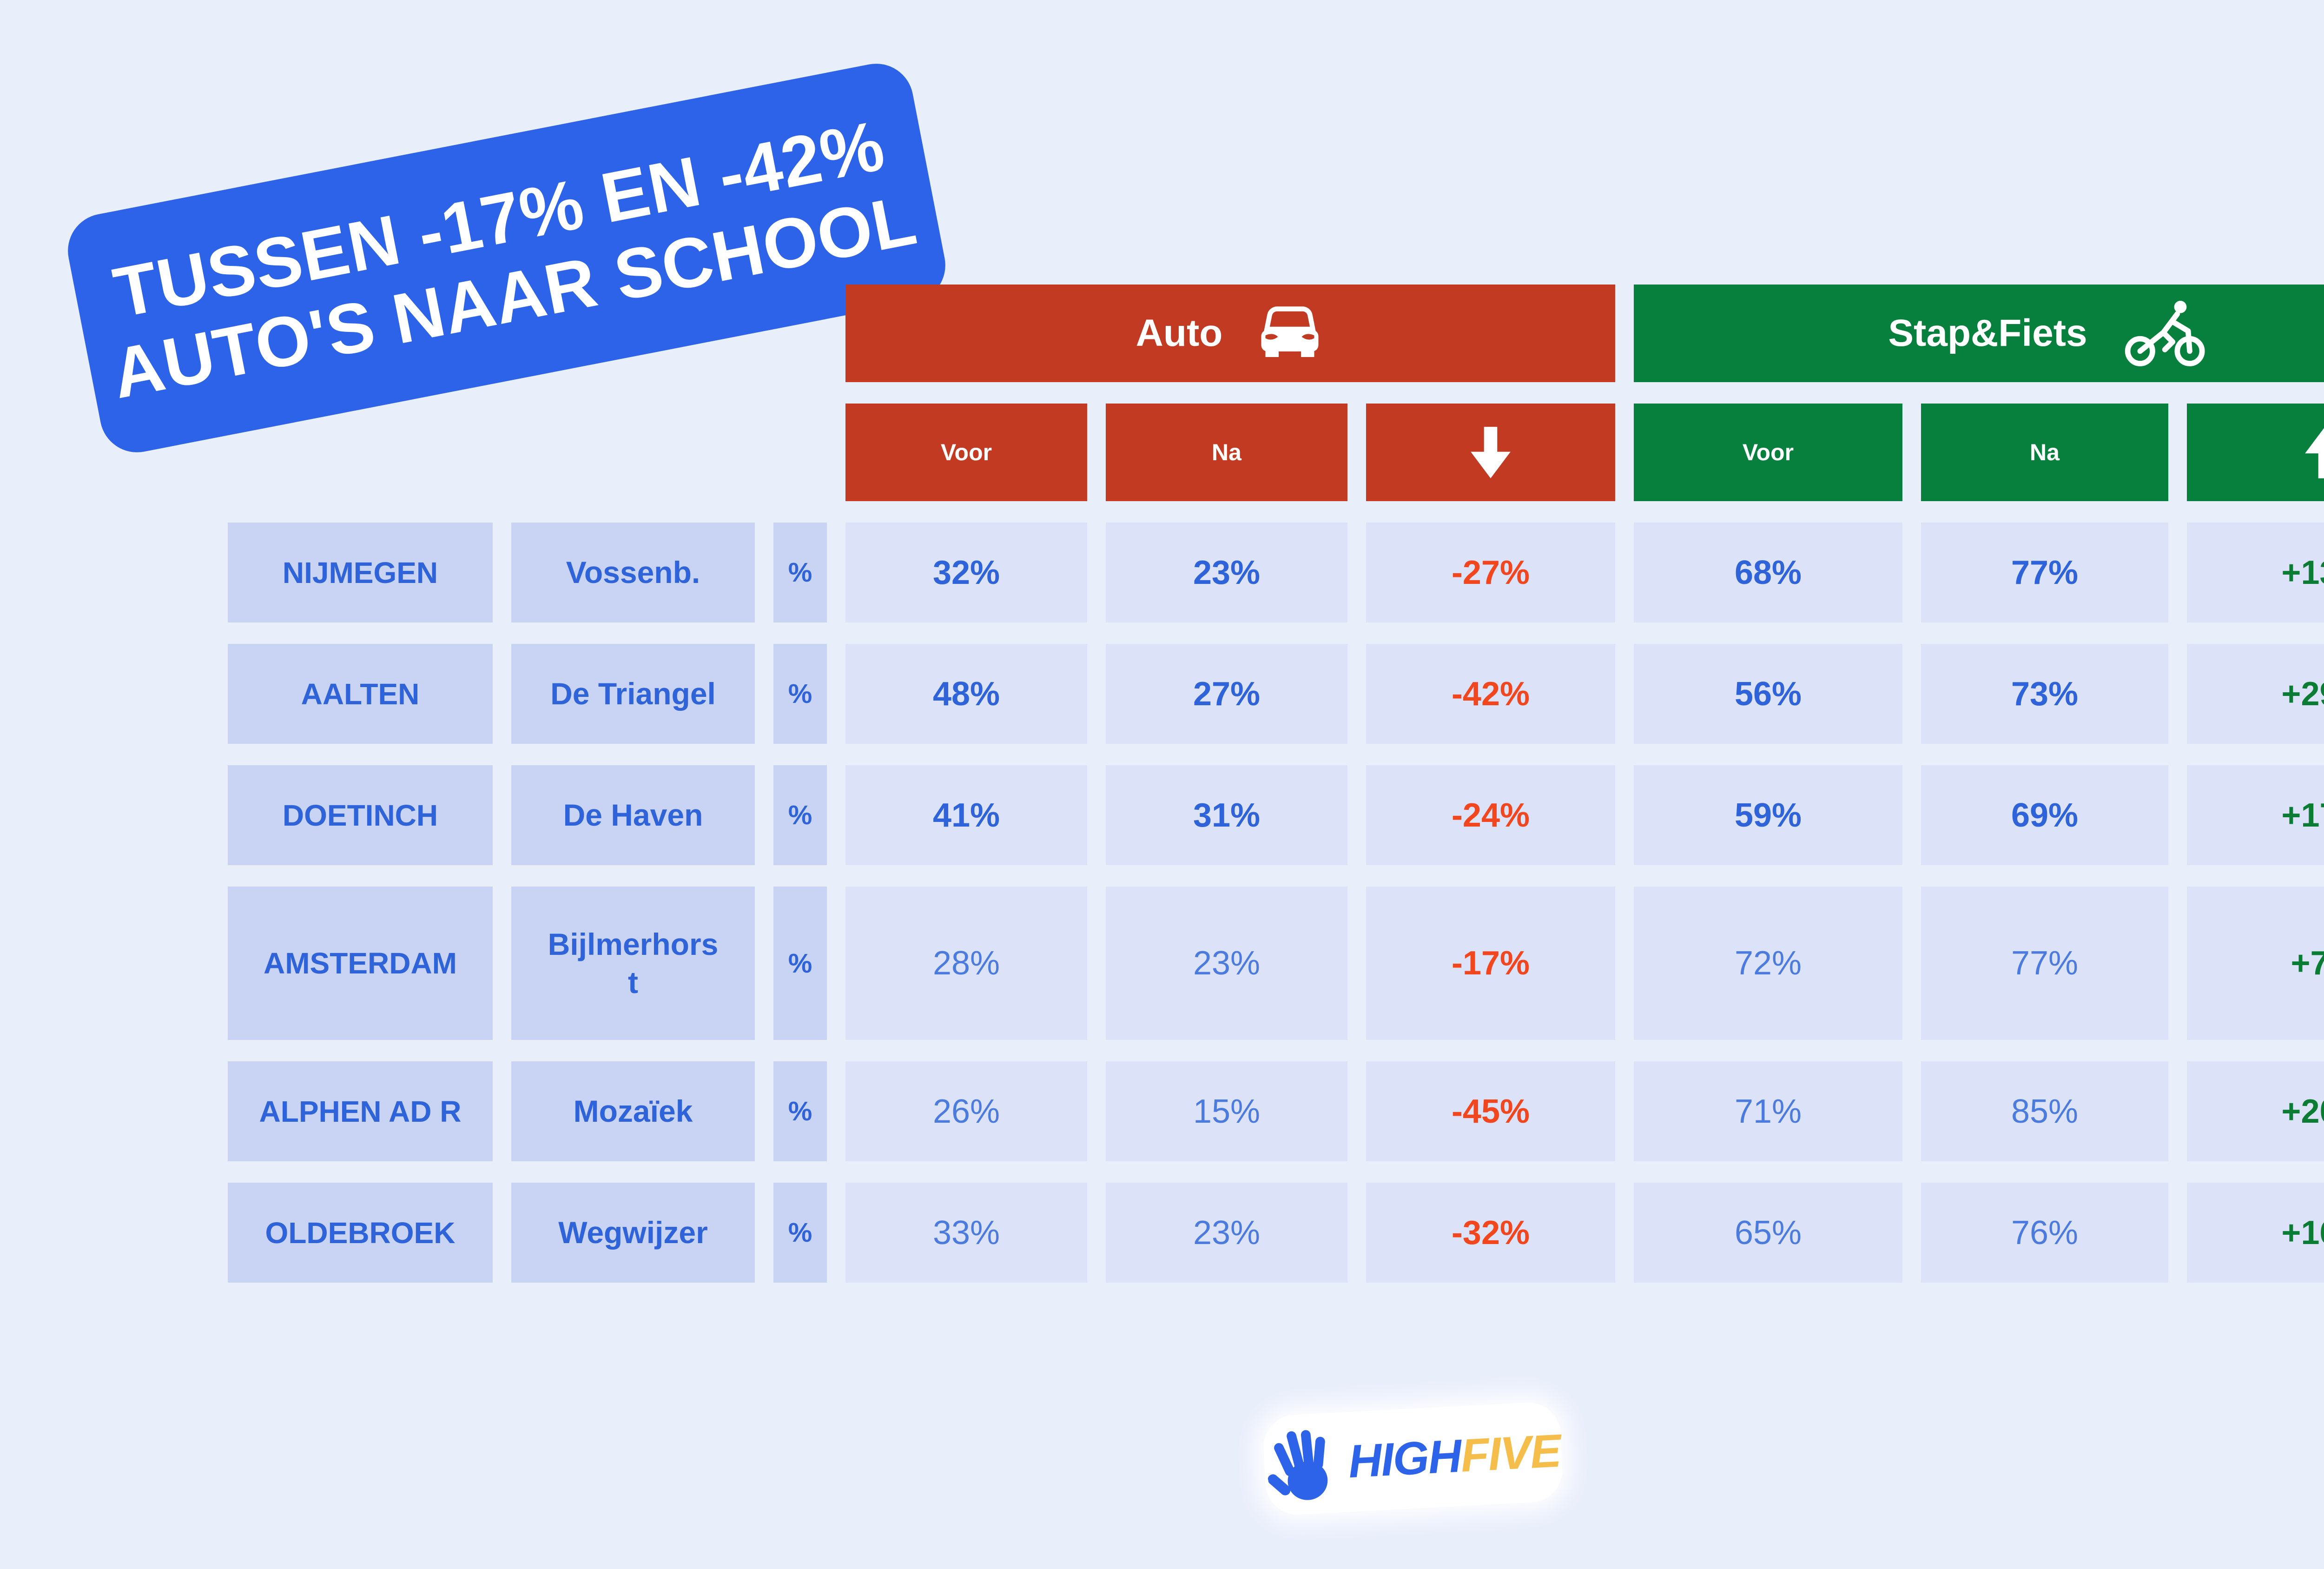  What do you see at coordinates (1226, 694) in the screenshot?
I see `auto-na-value: 27%` at bounding box center [1226, 694].